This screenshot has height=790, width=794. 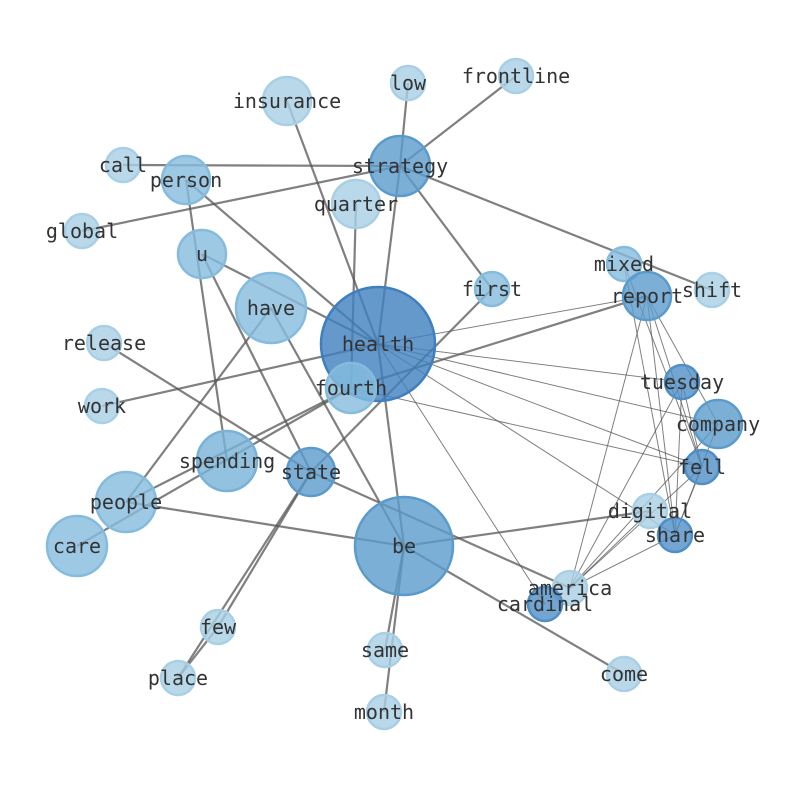 I want to click on node-label-month: month, so click(x=384, y=712).